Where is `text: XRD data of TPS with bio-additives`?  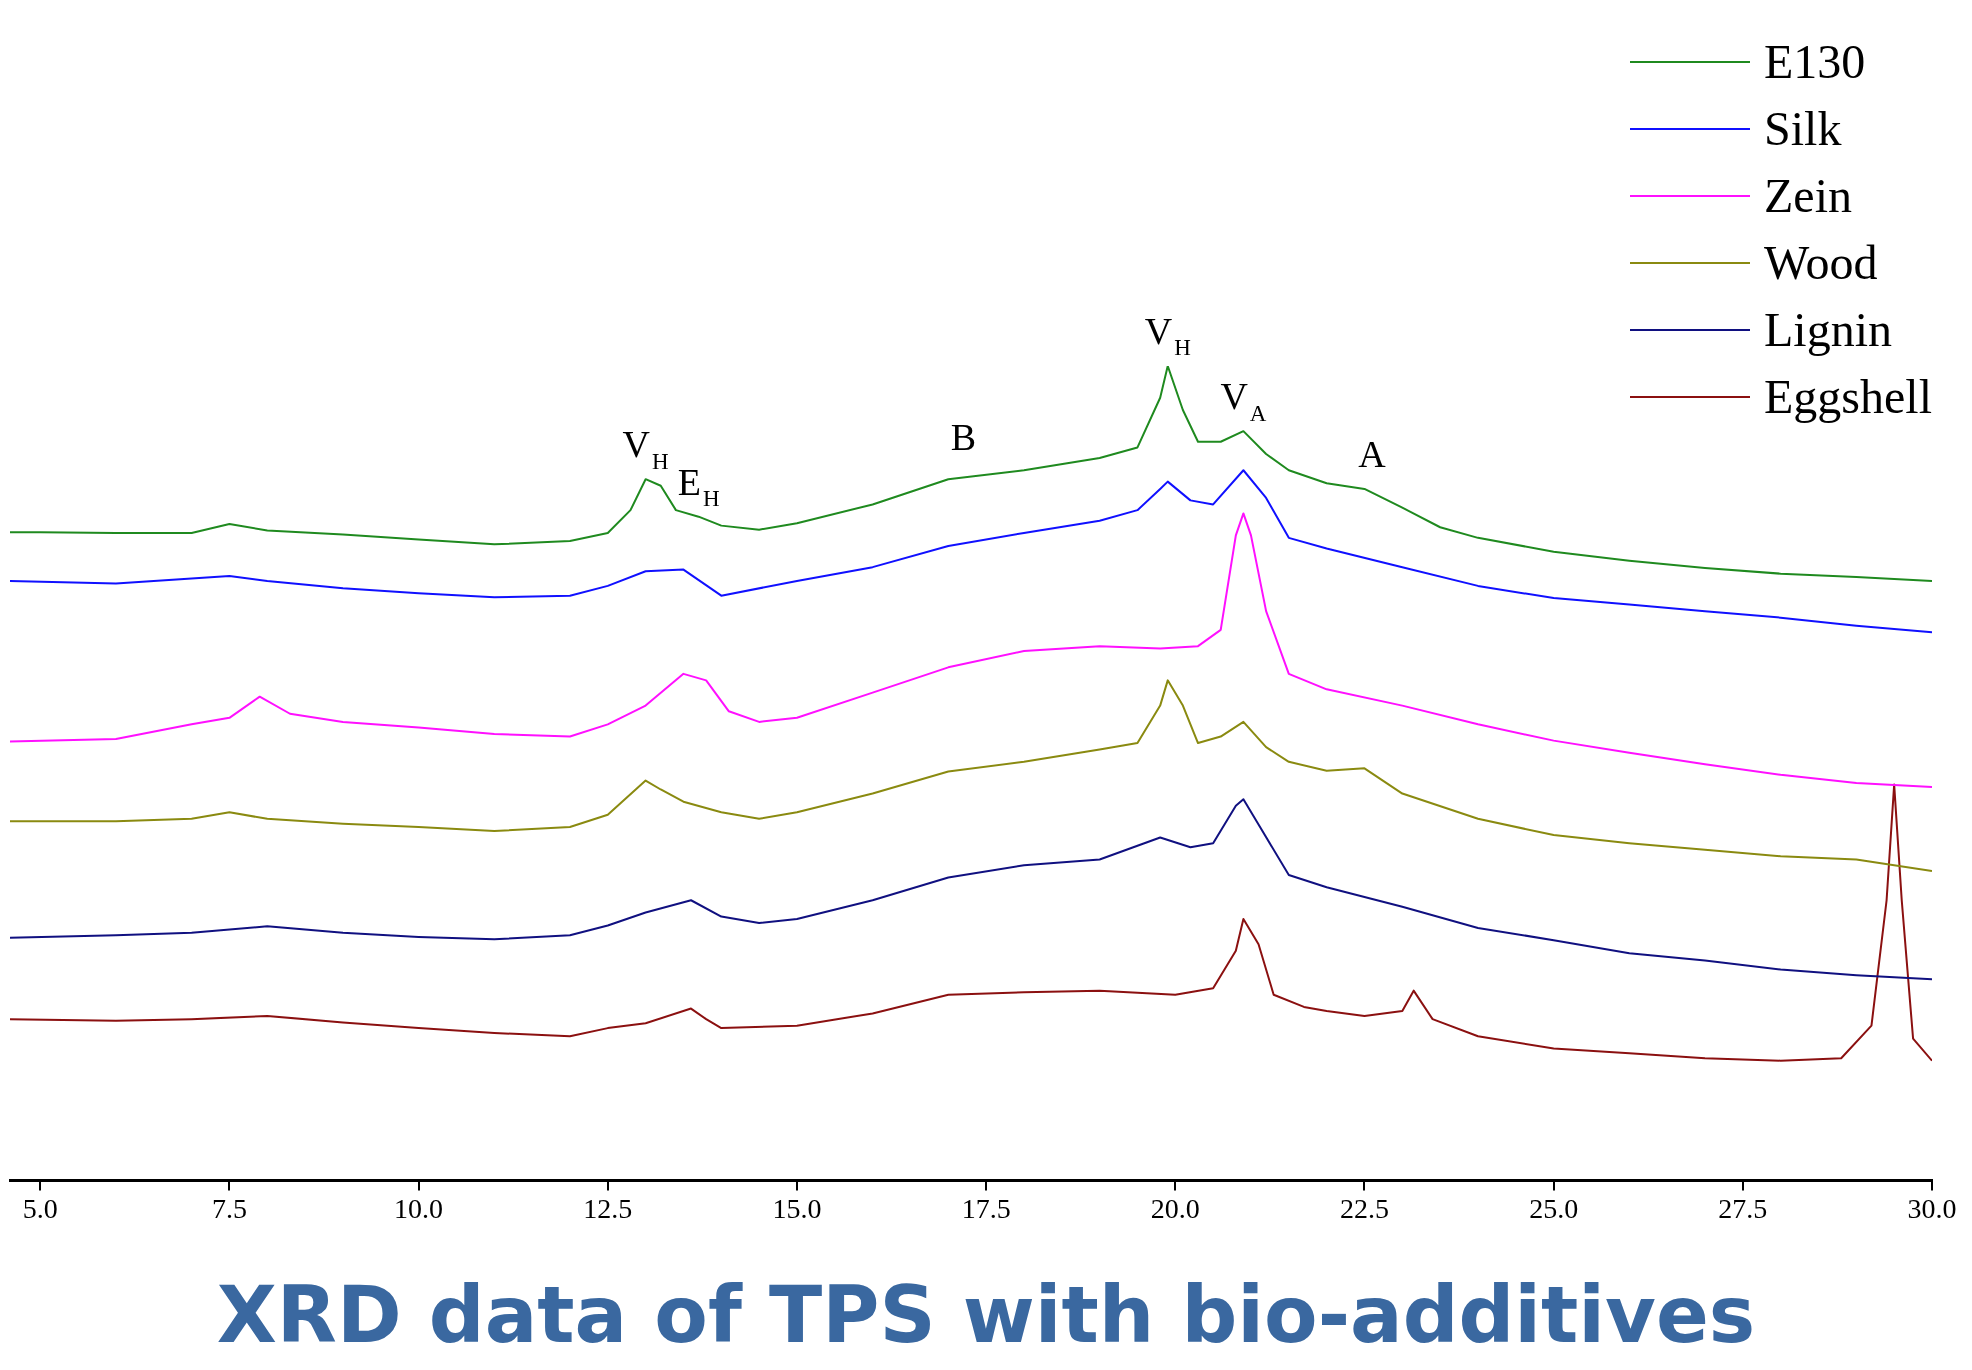 text: XRD data of TPS with bio-additives is located at coordinates (986, 1315).